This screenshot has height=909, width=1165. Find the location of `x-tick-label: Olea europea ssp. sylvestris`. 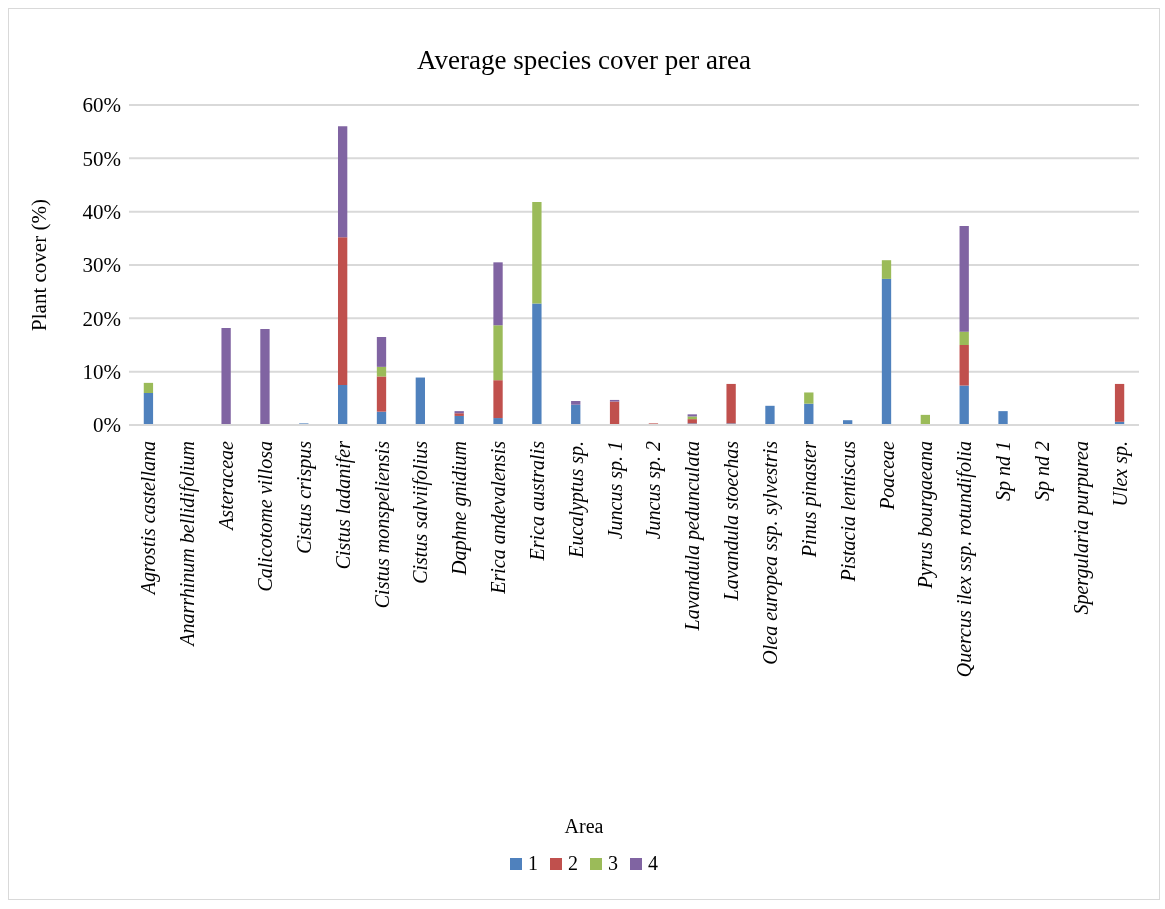

x-tick-label: Olea europea ssp. sylvestris is located at coordinates (770, 552).